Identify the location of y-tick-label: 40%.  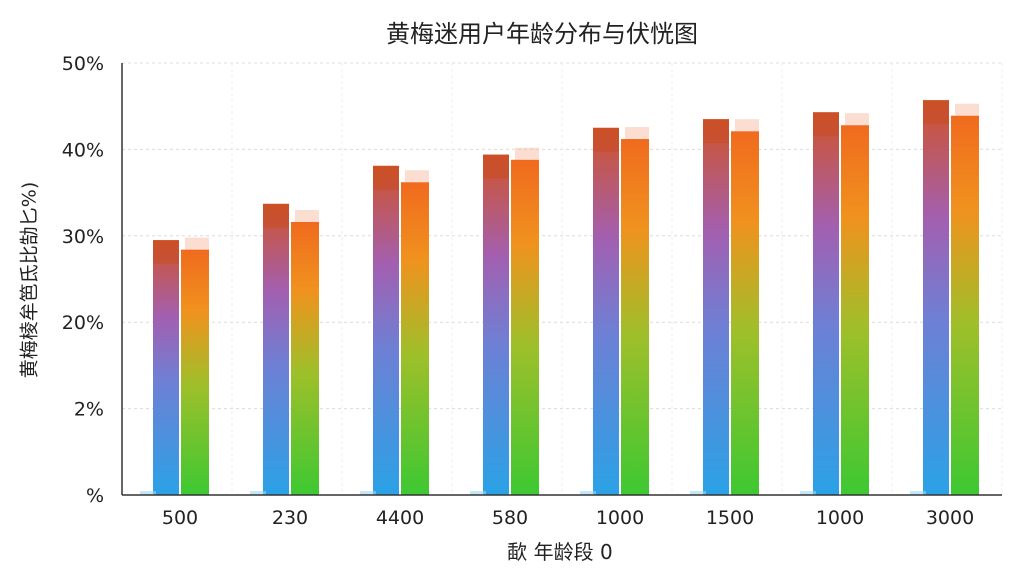
(83, 150).